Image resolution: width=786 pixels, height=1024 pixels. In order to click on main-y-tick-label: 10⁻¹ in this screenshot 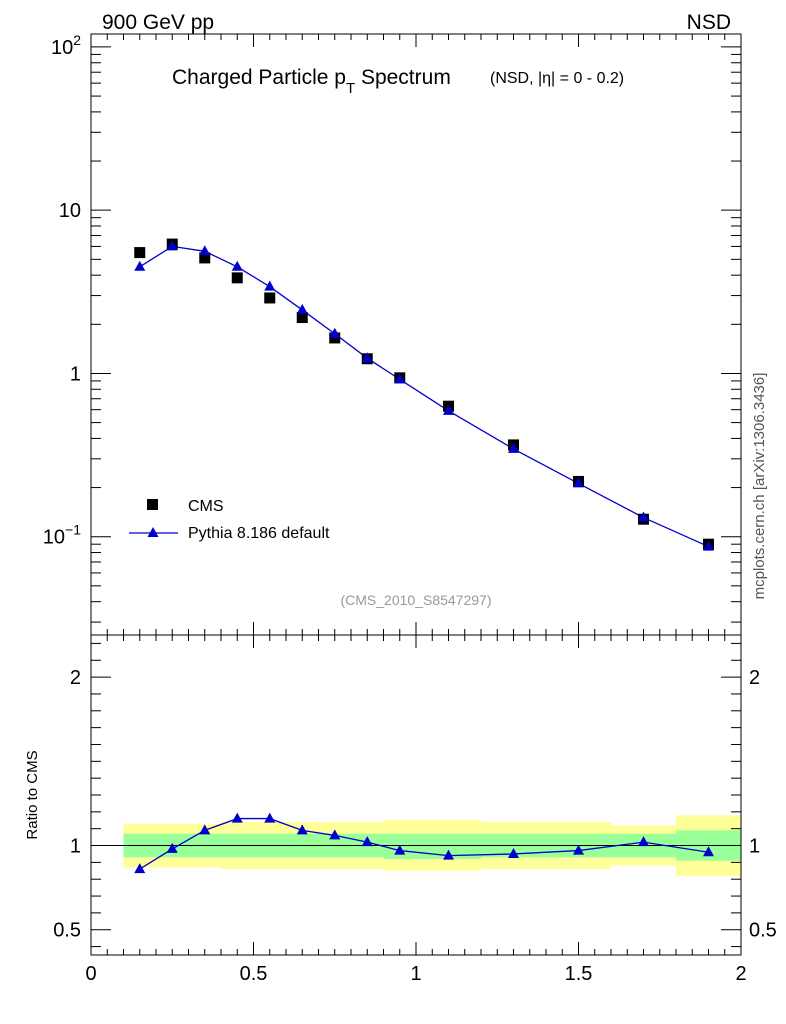, I will do `click(62, 535)`.